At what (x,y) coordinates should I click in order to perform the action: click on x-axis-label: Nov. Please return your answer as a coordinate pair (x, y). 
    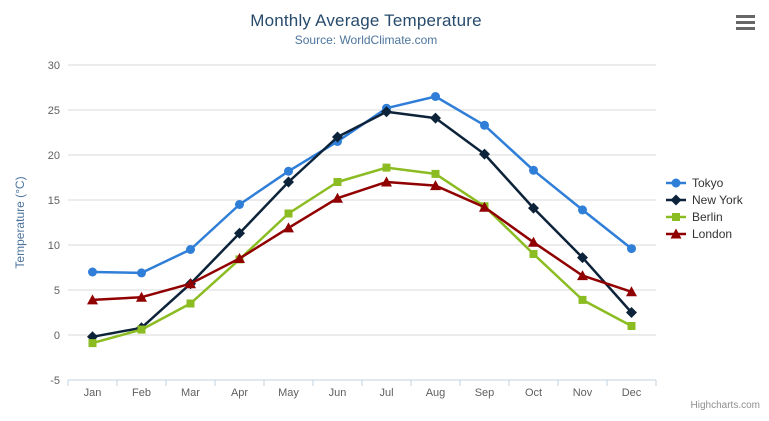
    Looking at the image, I should click on (583, 393).